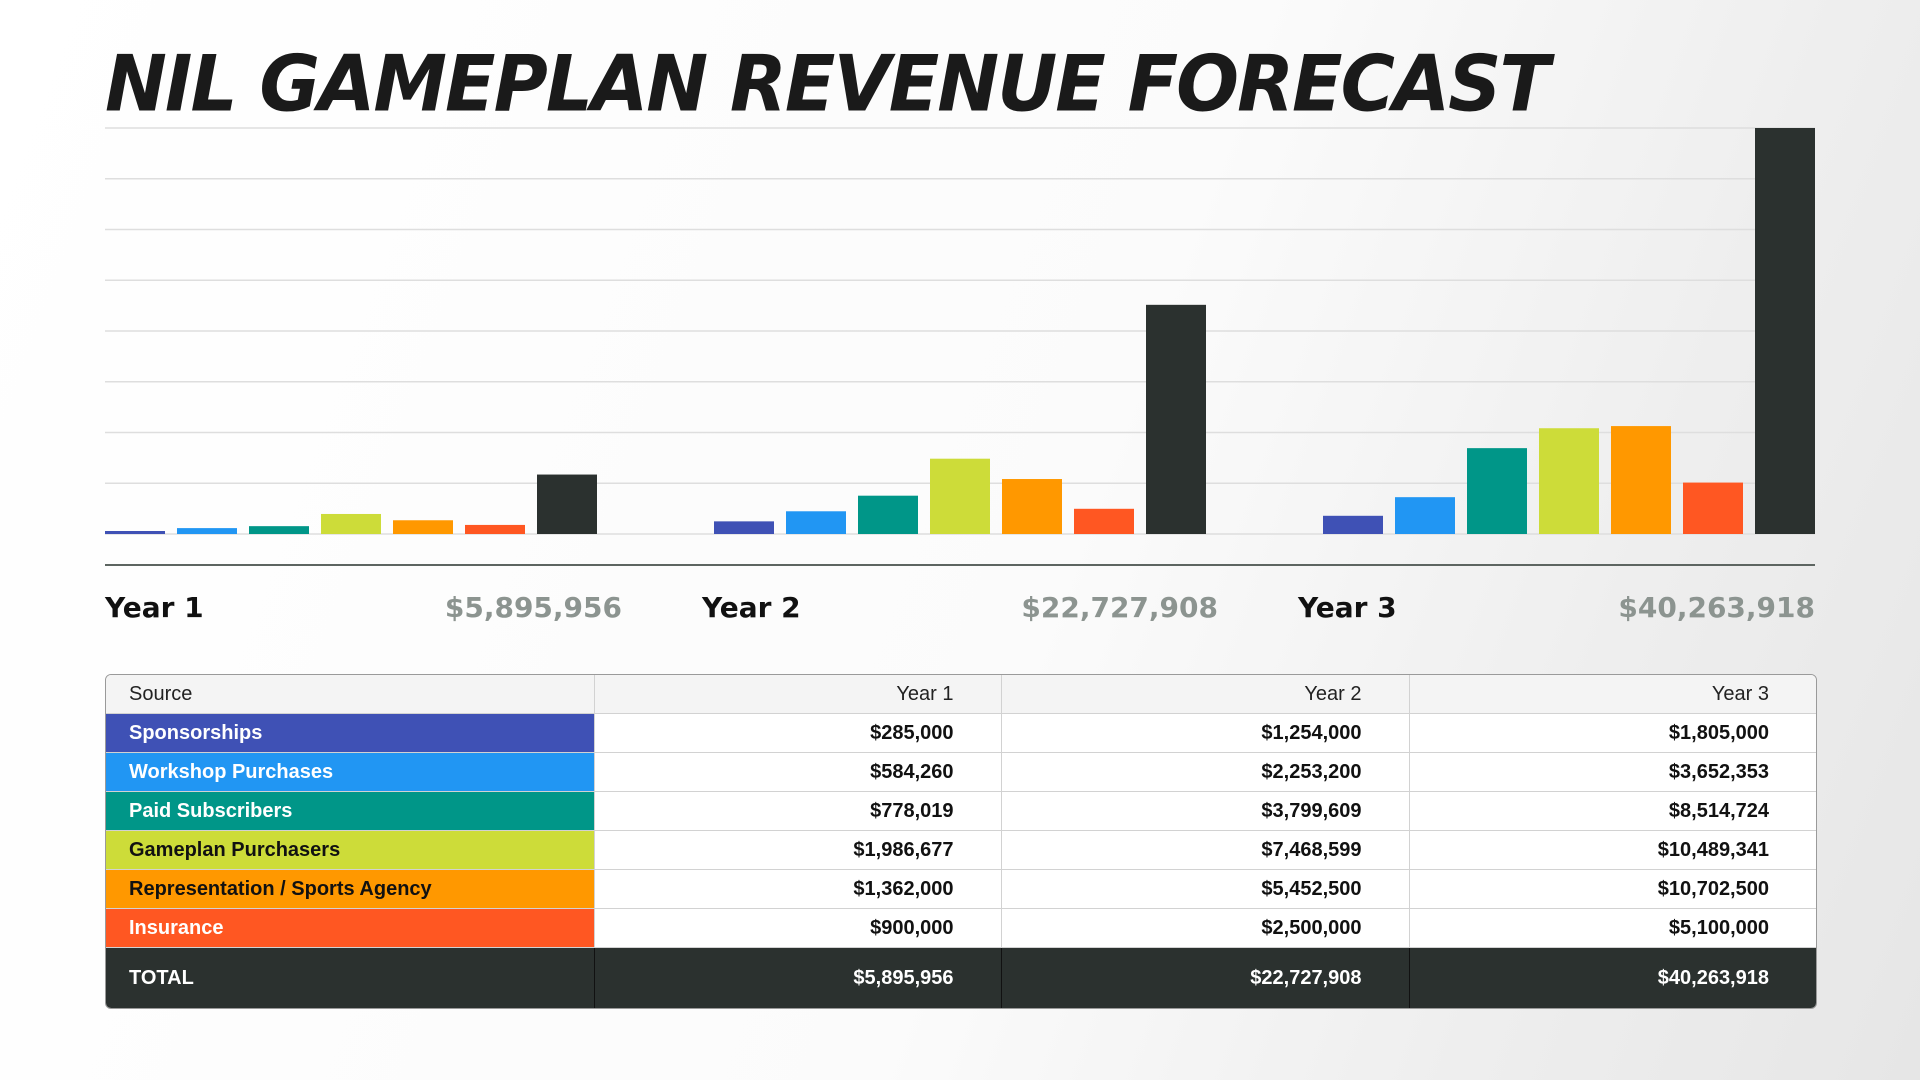 The width and height of the screenshot is (1920, 1080). I want to click on year-3-label: Year 3, so click(1347, 607).